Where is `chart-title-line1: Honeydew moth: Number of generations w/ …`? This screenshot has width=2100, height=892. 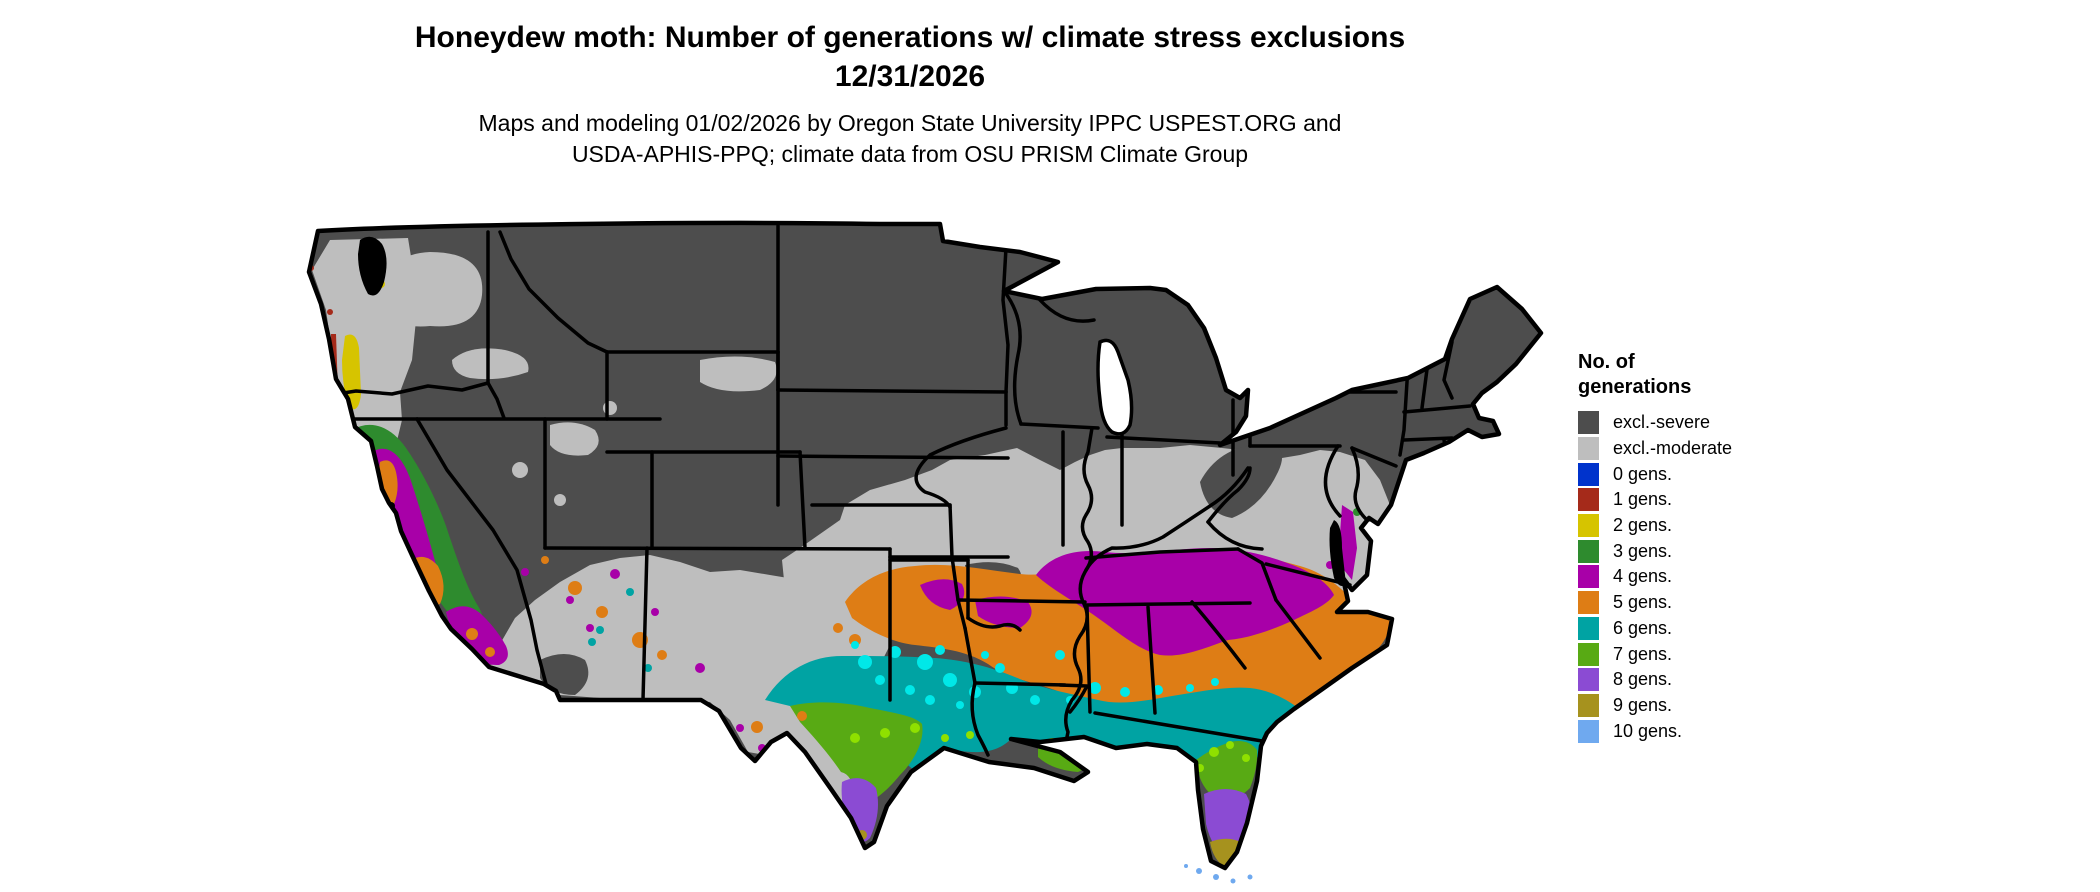
chart-title-line1: Honeydew moth: Number of generations w/ … is located at coordinates (910, 37).